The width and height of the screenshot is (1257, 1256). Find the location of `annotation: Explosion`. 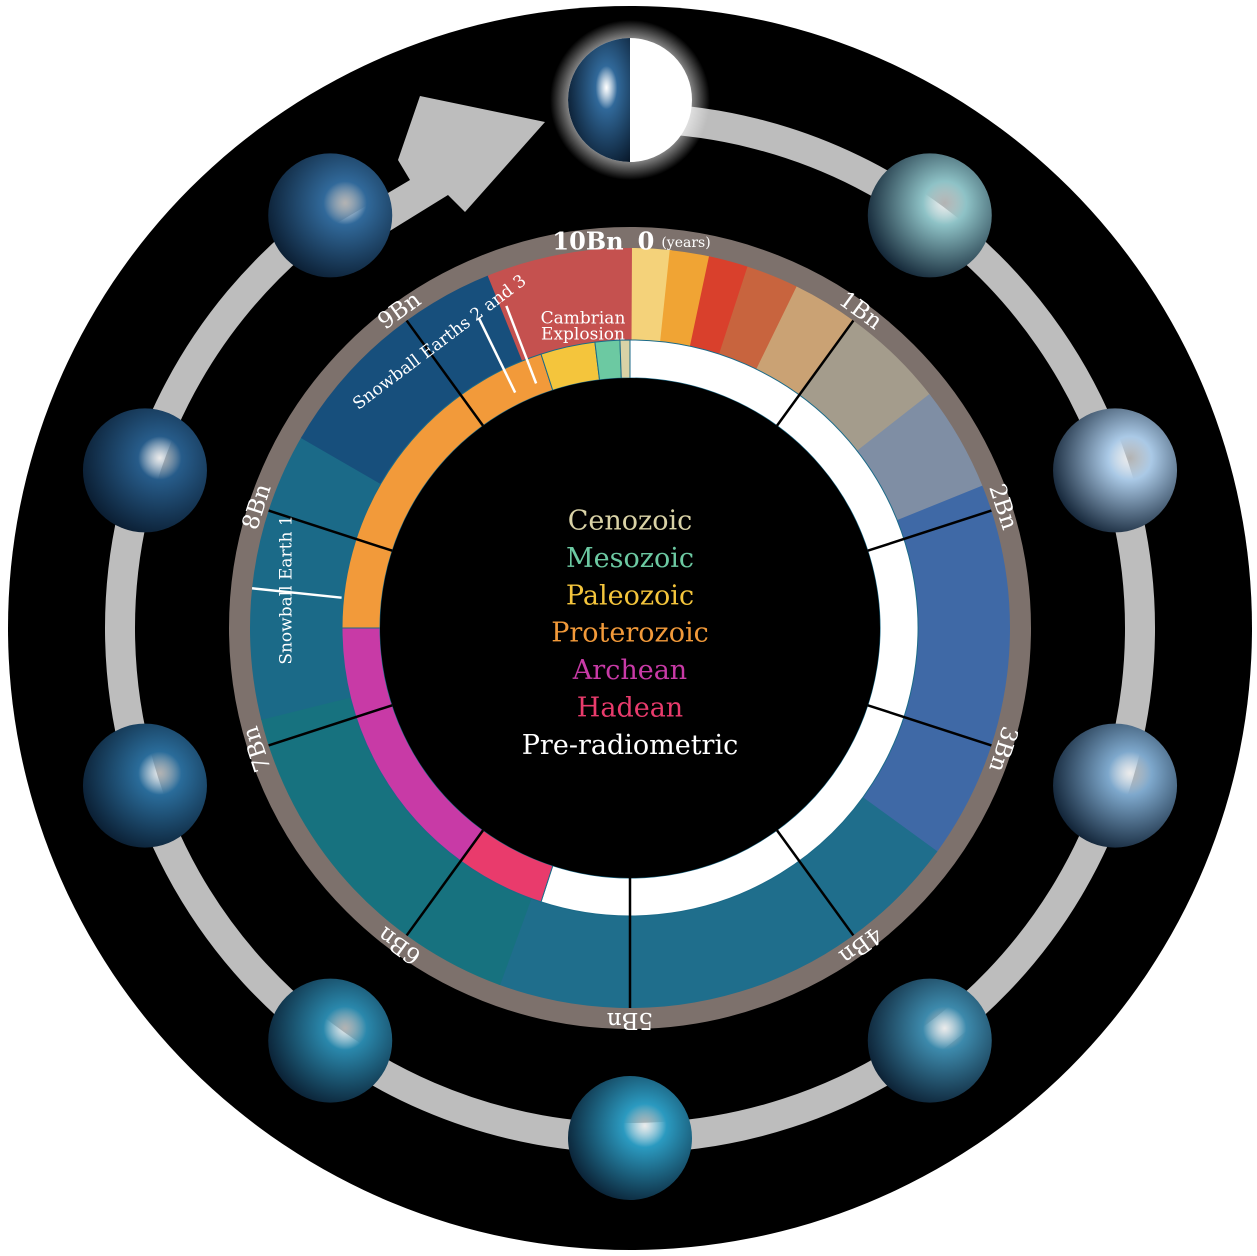

annotation: Explosion is located at coordinates (583, 335).